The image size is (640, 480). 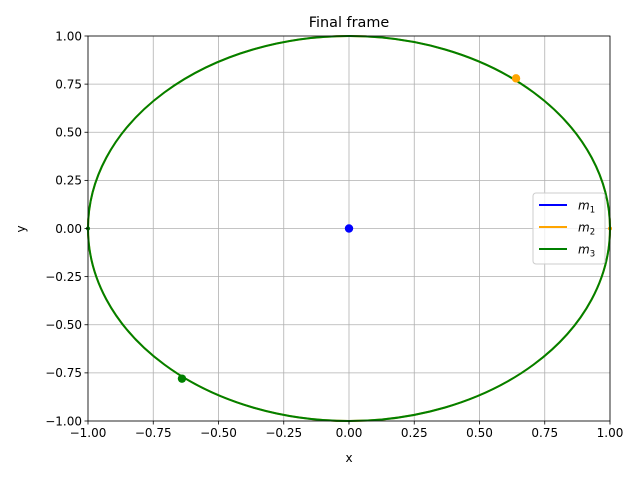 What do you see at coordinates (586, 251) in the screenshot?
I see `legend-label-3: m3` at bounding box center [586, 251].